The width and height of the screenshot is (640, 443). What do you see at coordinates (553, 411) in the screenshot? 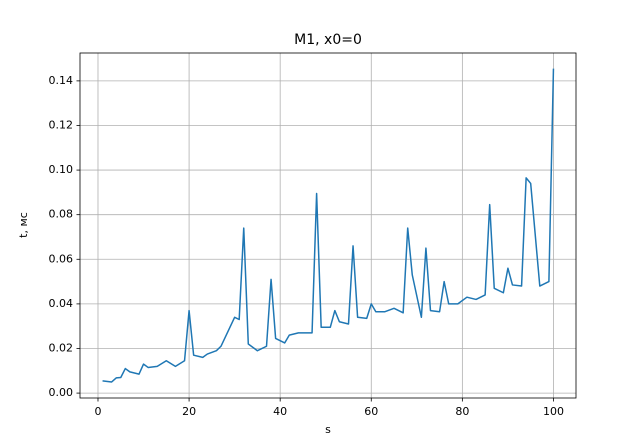
I see `x-tick-label: 100` at bounding box center [553, 411].